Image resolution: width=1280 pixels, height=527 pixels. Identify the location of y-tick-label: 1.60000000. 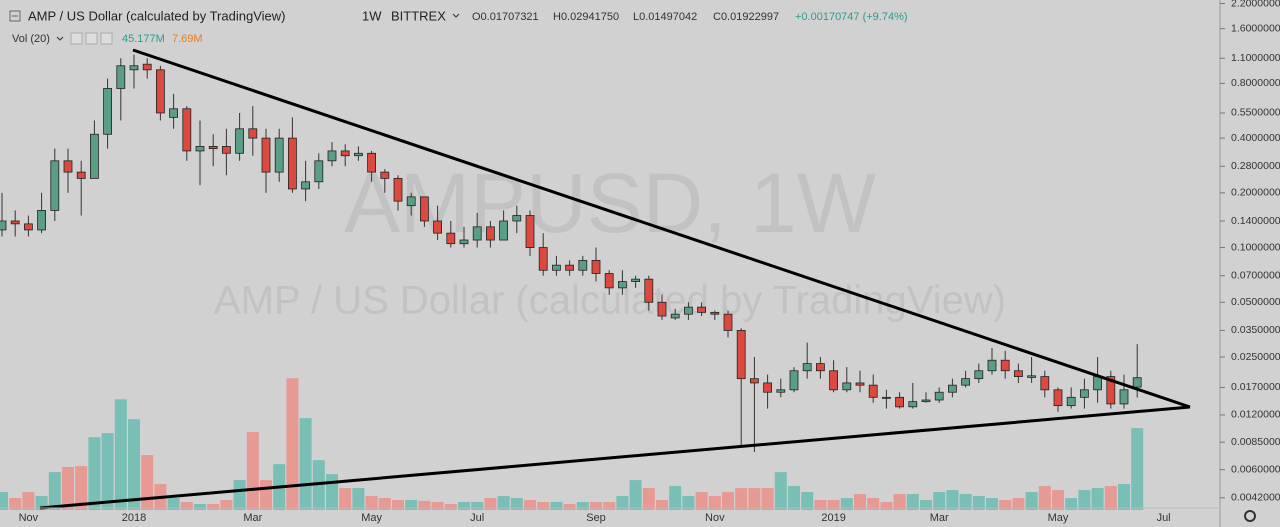
(1255, 28).